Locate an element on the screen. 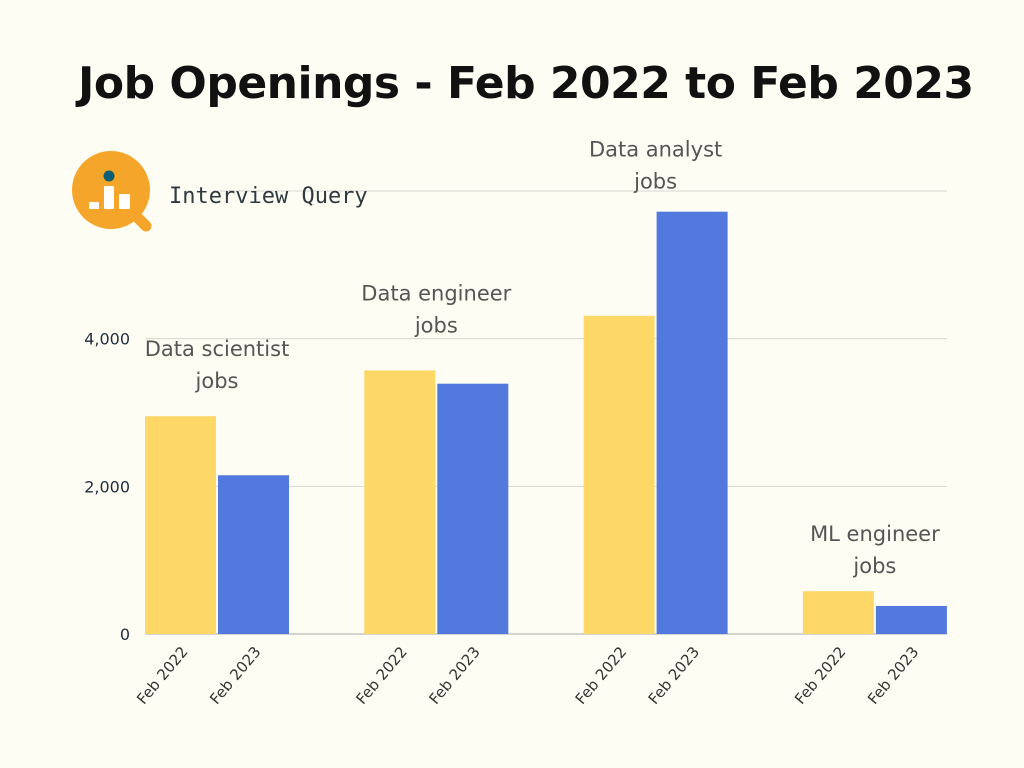 This screenshot has width=1024, height=768. category-annotation: ML engineer is located at coordinates (875, 534).